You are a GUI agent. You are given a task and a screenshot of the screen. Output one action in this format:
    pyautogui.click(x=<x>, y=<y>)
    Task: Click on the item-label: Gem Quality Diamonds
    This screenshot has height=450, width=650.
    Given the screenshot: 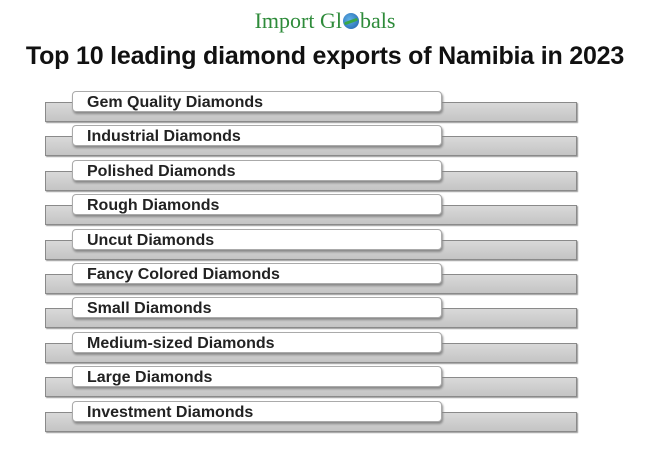 What is the action you would take?
    pyautogui.click(x=257, y=101)
    